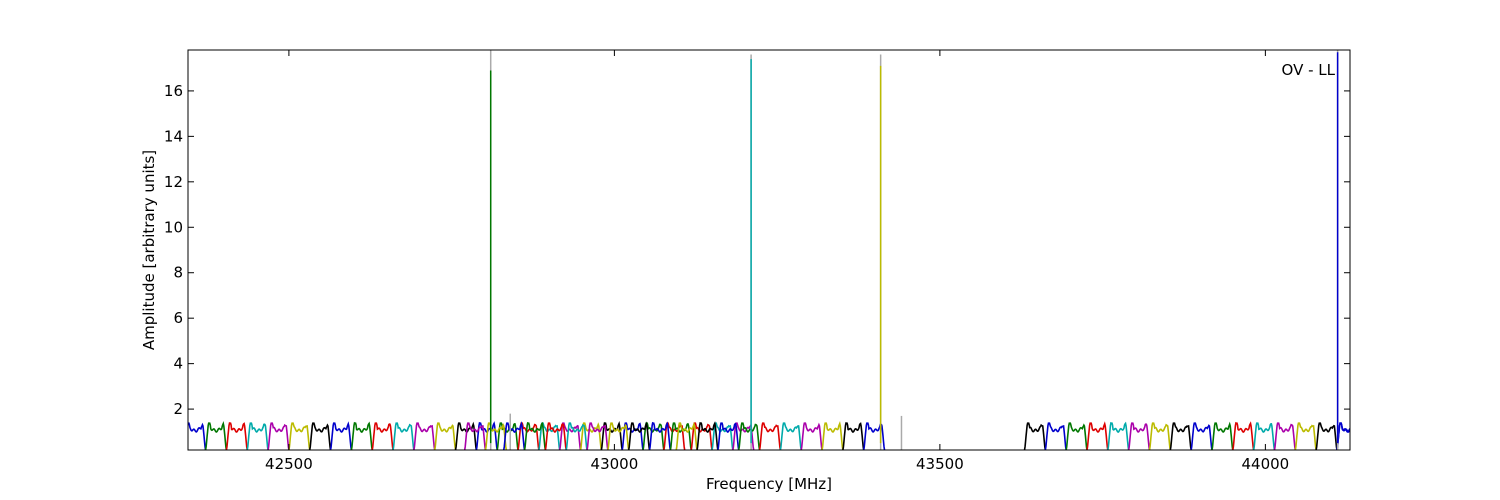  What do you see at coordinates (940, 464) in the screenshot?
I see `x-tick-label: 43500` at bounding box center [940, 464].